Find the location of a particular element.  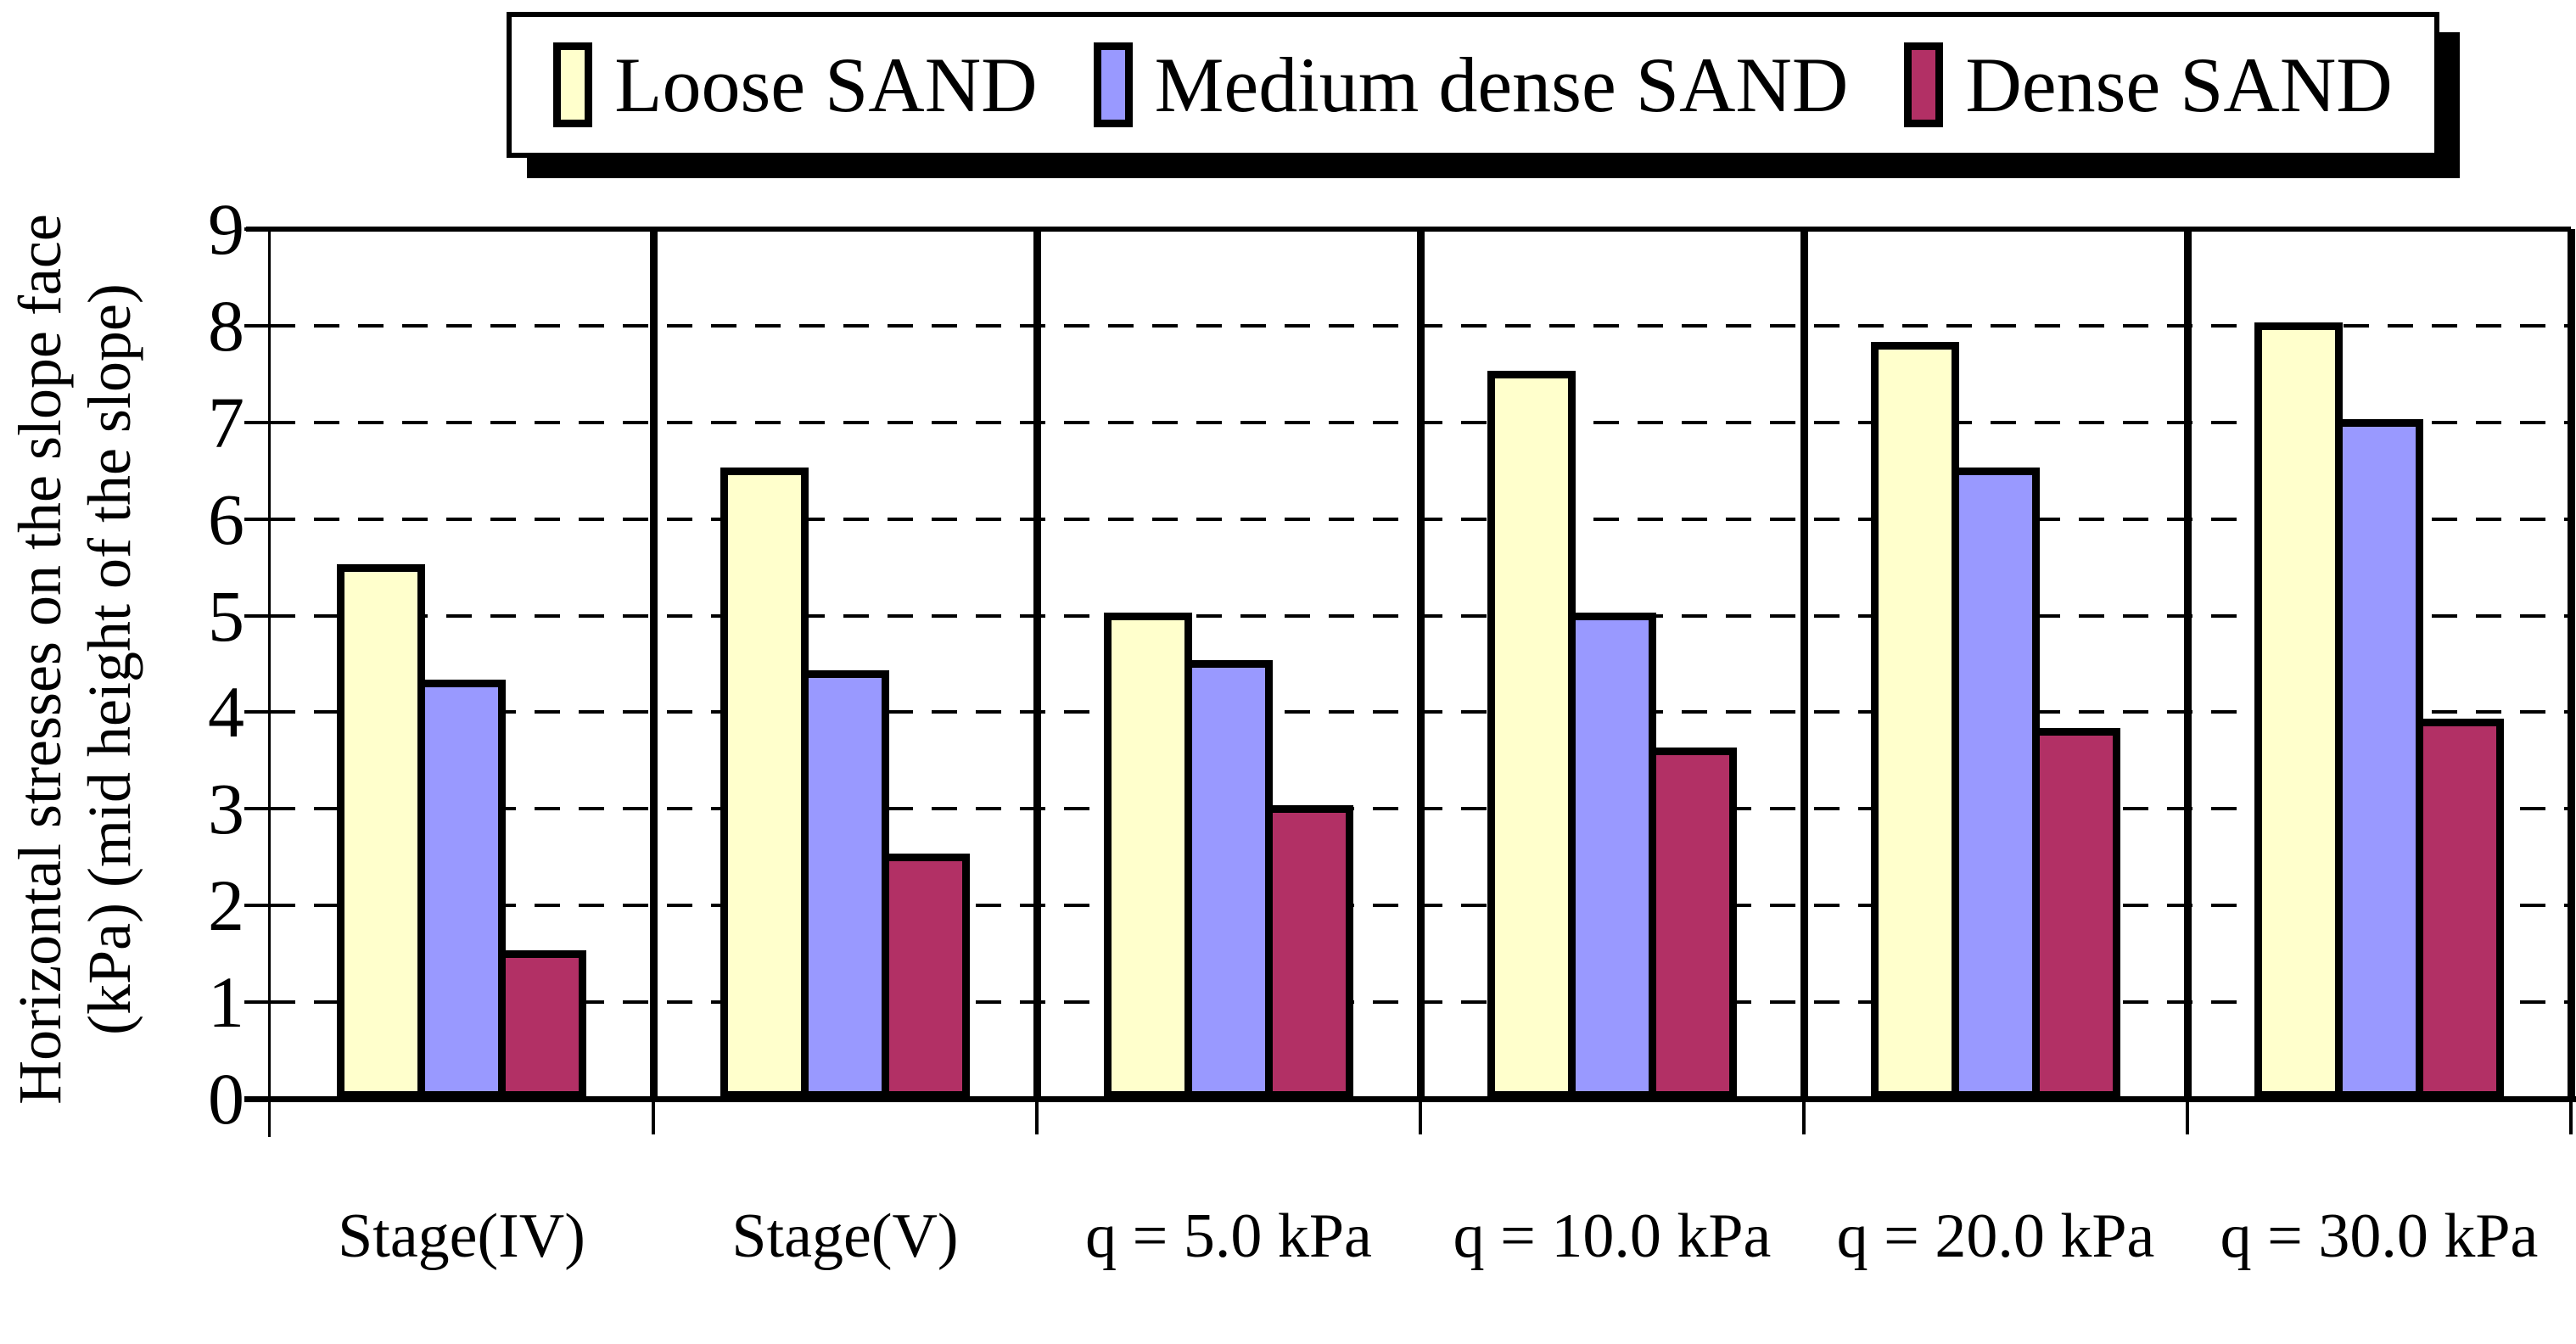

x-category-label: q = 5.0 kPa is located at coordinates (1228, 1236).